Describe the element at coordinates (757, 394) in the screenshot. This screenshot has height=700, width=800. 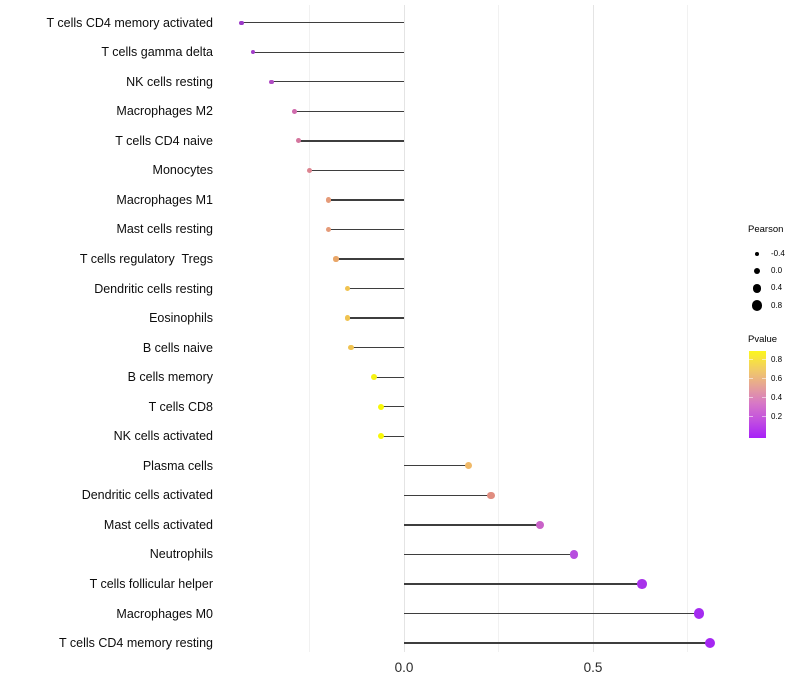
I see `pvalue-gradient-bar` at that location.